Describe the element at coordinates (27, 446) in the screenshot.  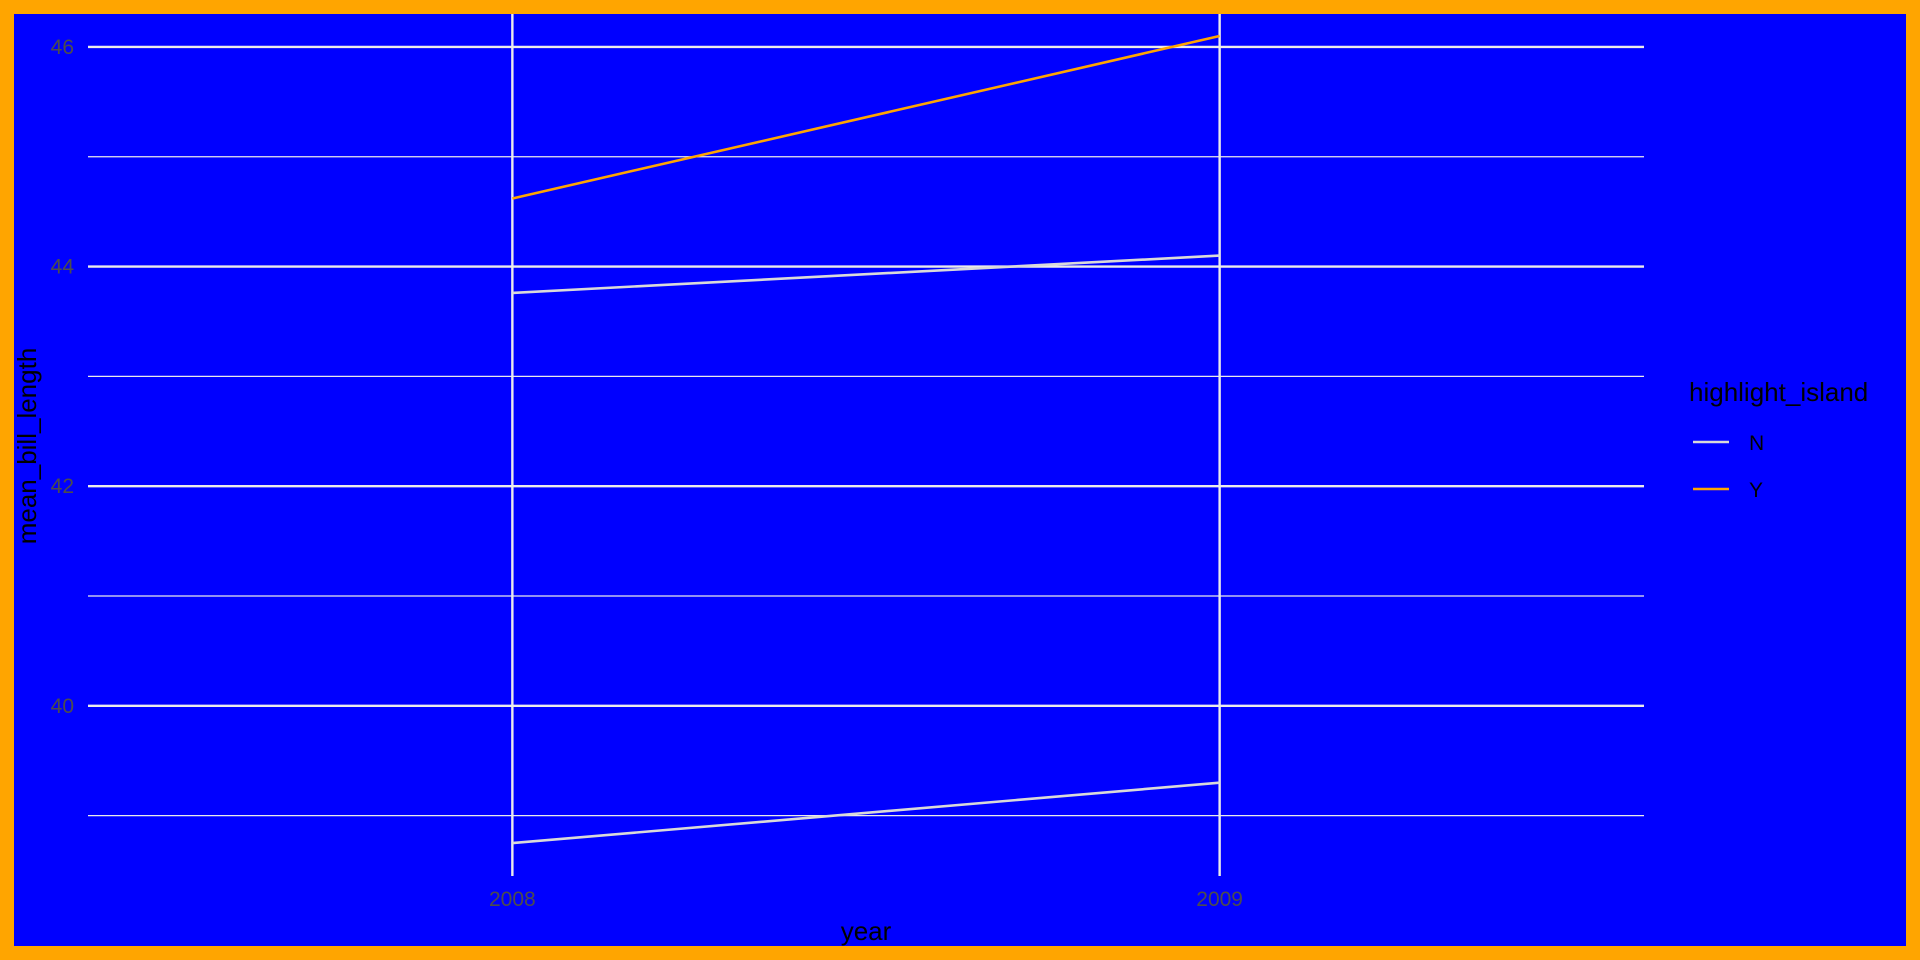
I see `y-axis-title: mean_bill_length` at that location.